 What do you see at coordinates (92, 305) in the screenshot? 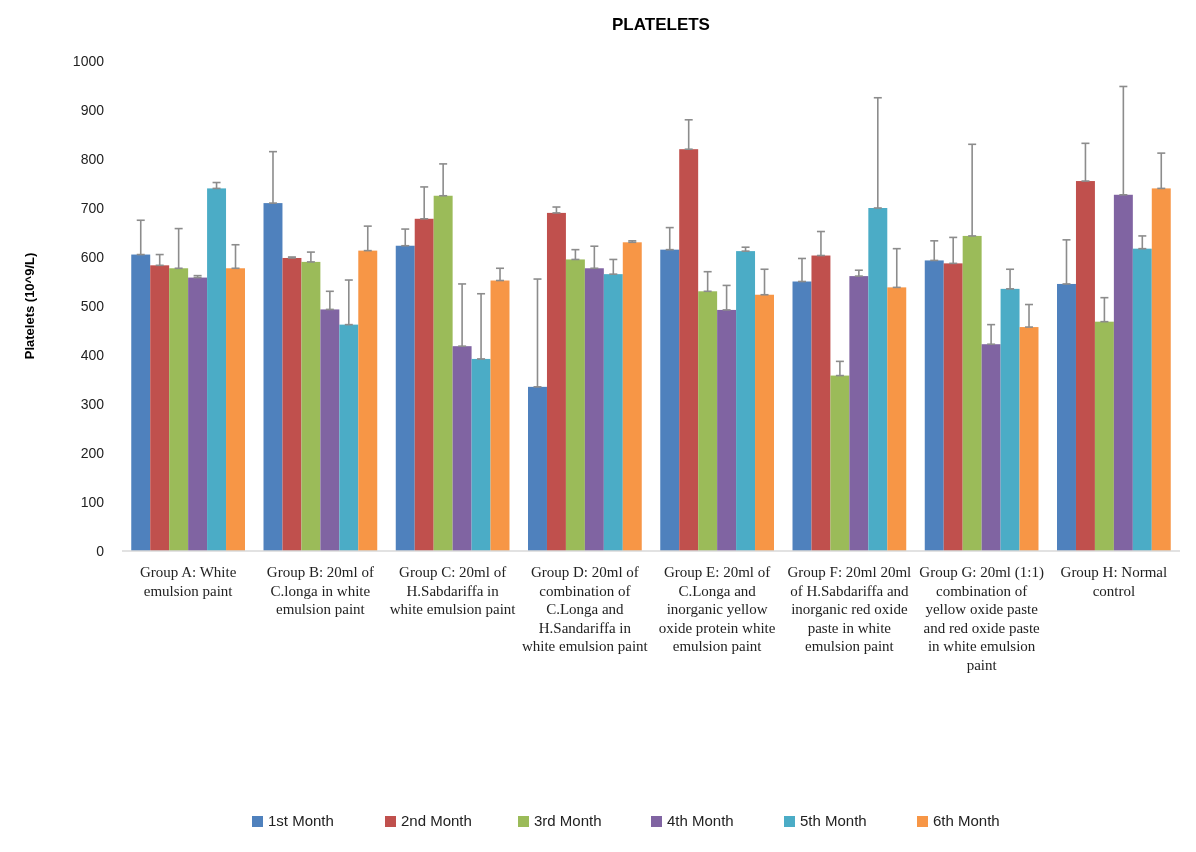
I see `y-tick-label: 500` at bounding box center [92, 305].